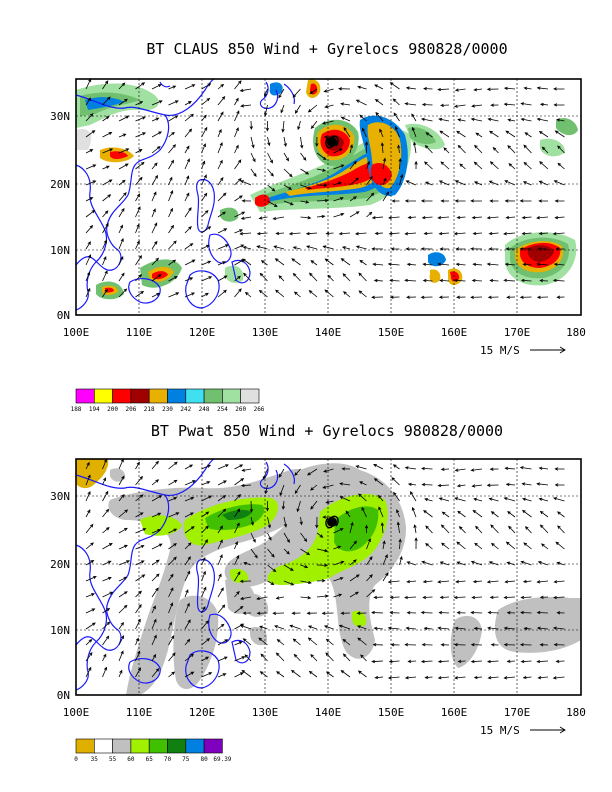 Image resolution: width=612 pixels, height=792 pixels. I want to click on panel2-lon-label: 150E, so click(391, 712).